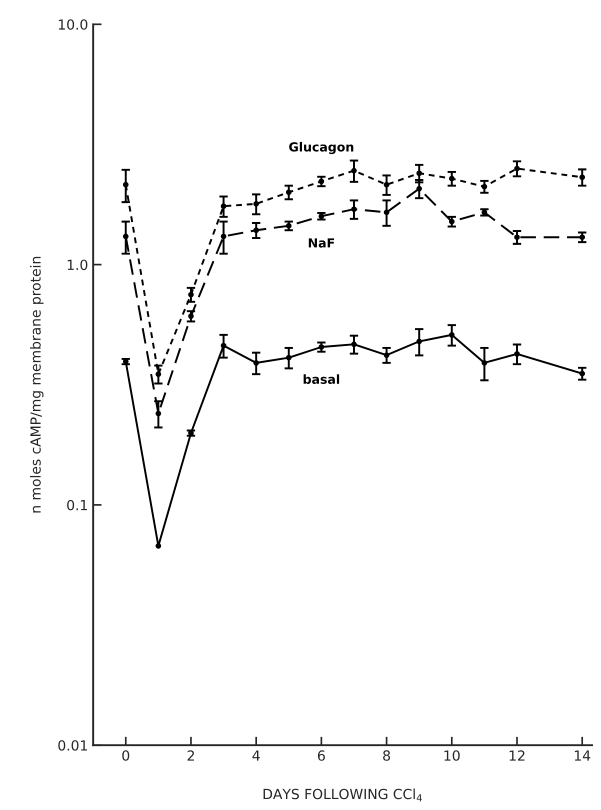 The image size is (601, 810). I want to click on x-axis-title: DAYS FOLLOWING CCl$_{4}$, so click(343, 795).